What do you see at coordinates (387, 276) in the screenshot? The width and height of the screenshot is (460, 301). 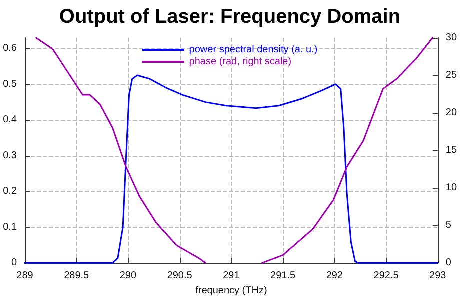 I see `x-tick-label: 292.5` at bounding box center [387, 276].